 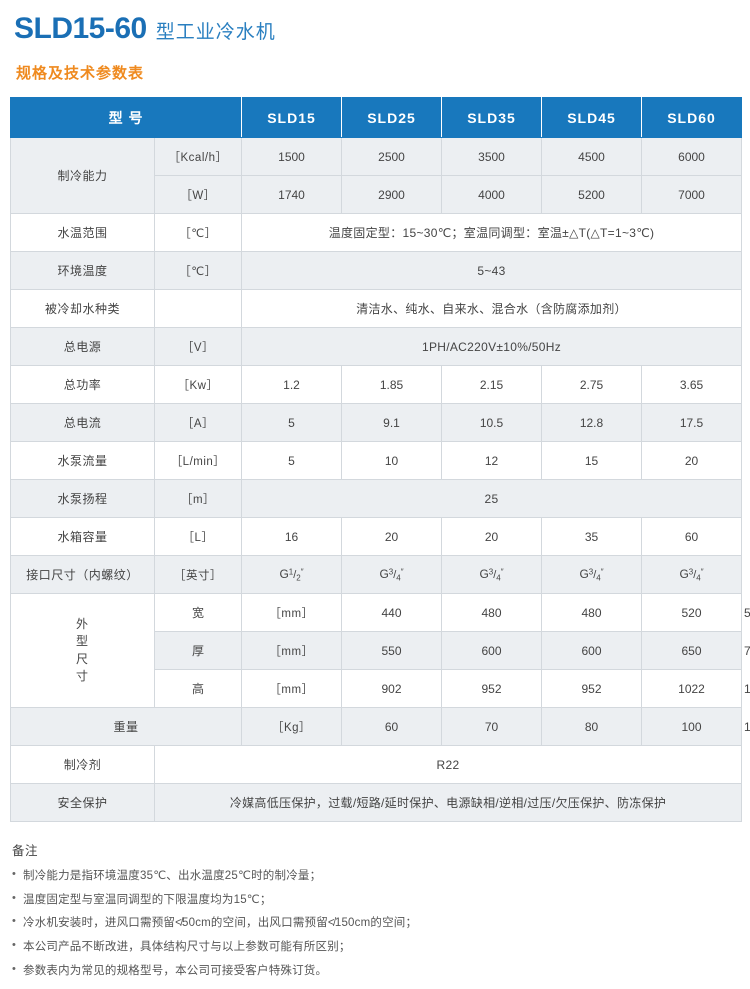 I want to click on table-row: 水泵流量 ［L/min］ 5 10 12 15 20, so click(x=376, y=460).